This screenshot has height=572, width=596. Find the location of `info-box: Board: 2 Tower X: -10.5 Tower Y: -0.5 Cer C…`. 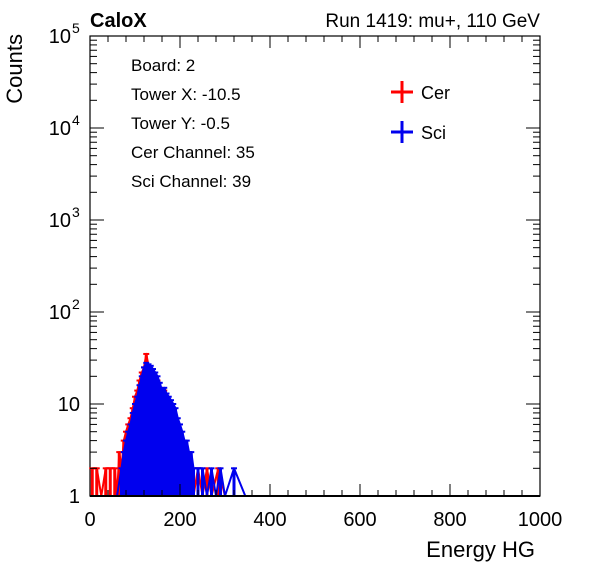

info-box: Board: 2 Tower X: -10.5 Tower Y: -0.5 Cer C… is located at coordinates (193, 123).